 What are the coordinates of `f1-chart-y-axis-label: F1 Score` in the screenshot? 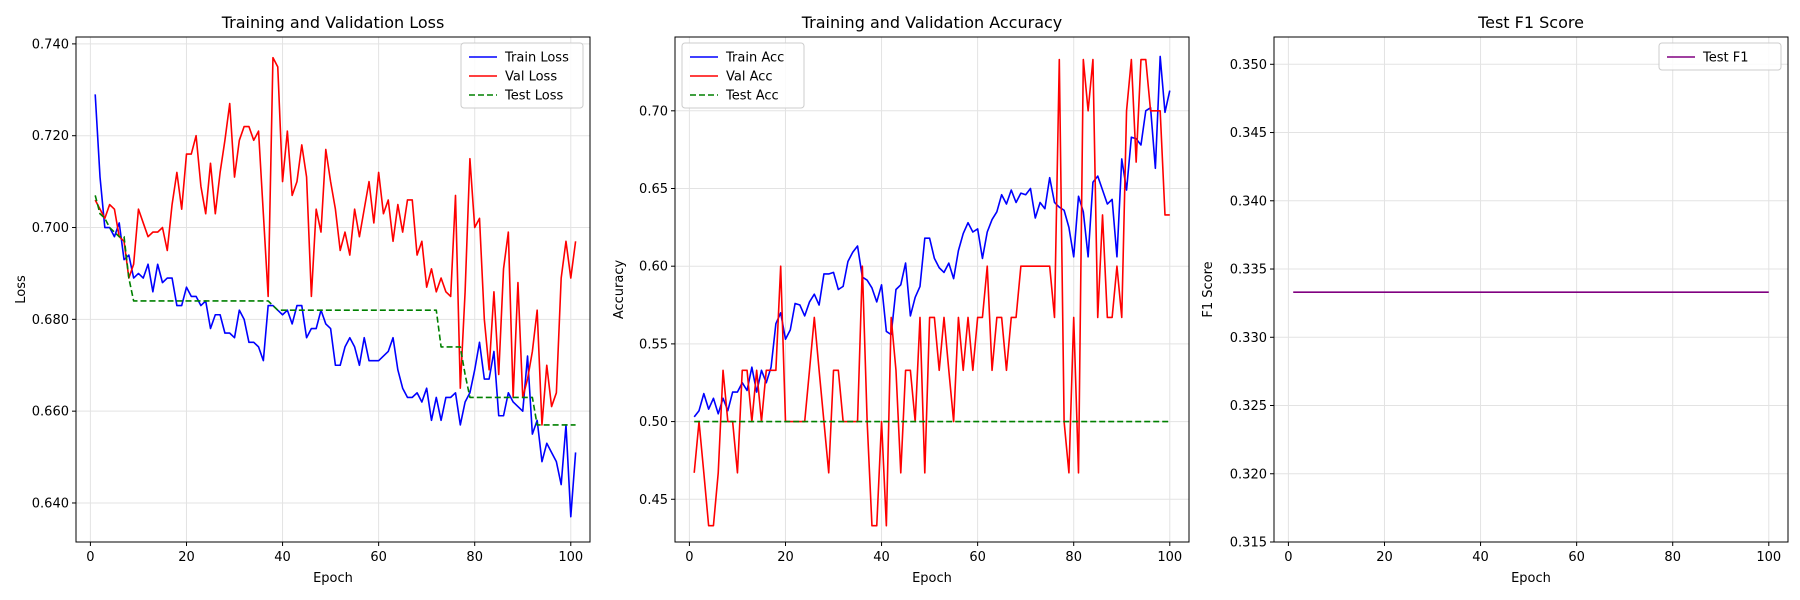 It's located at (1208, 289).